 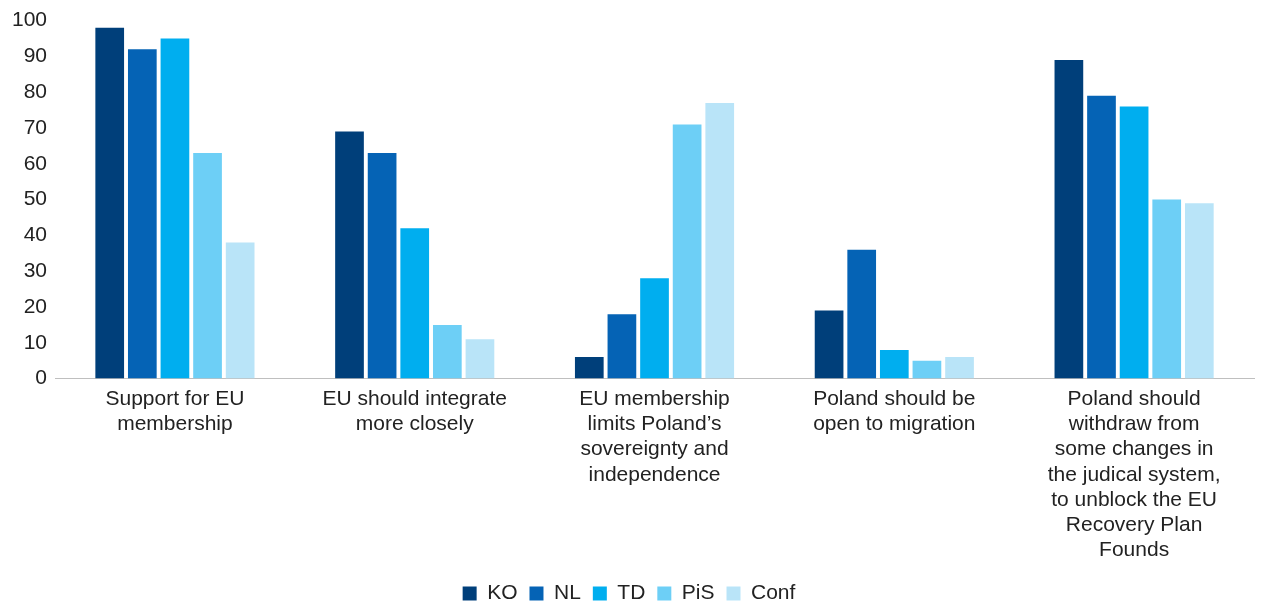 I want to click on y-tick-label: 20, so click(x=35, y=305).